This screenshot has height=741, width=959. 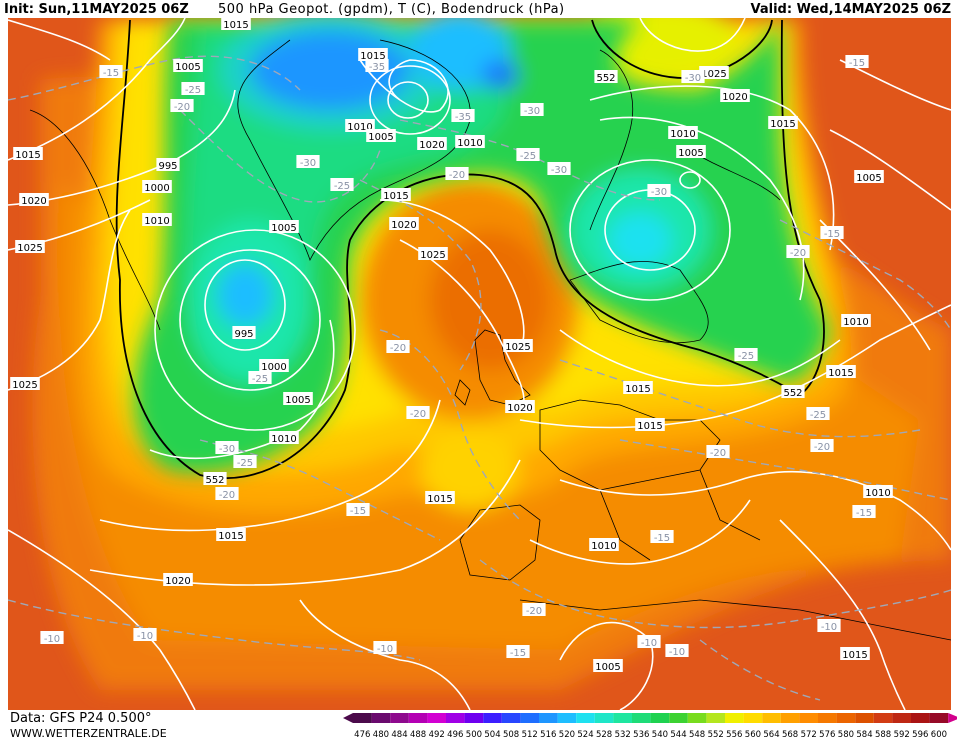 I want to click on temperature-label-text: -15, so click(x=111, y=73).